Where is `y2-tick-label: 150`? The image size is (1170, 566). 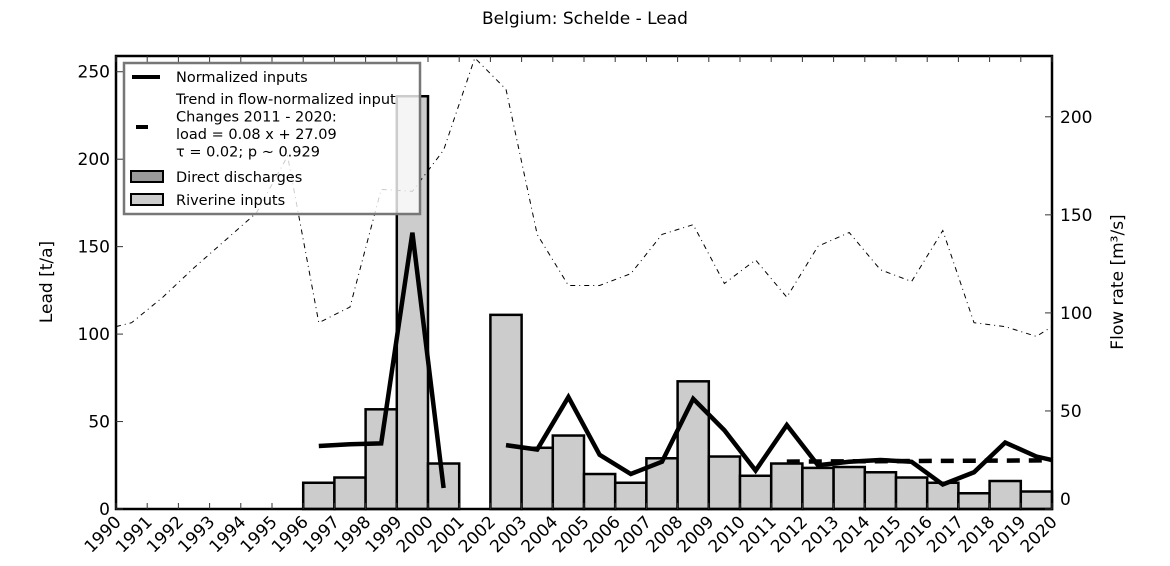 y2-tick-label: 150 is located at coordinates (1076, 216).